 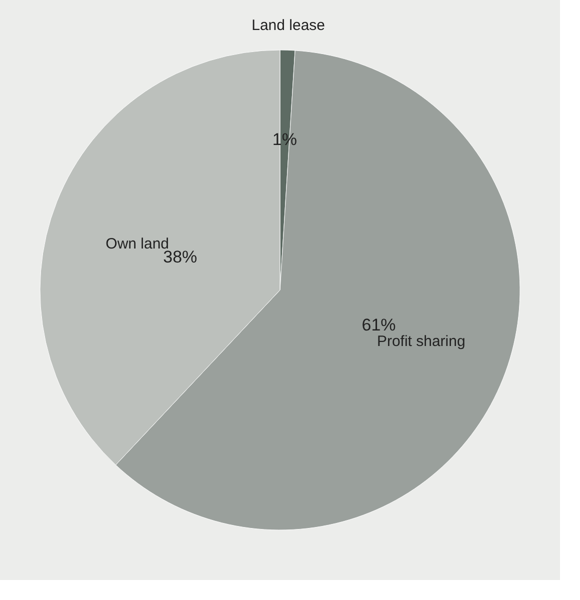 What do you see at coordinates (289, 25) in the screenshot?
I see `slice-label: Land lease` at bounding box center [289, 25].